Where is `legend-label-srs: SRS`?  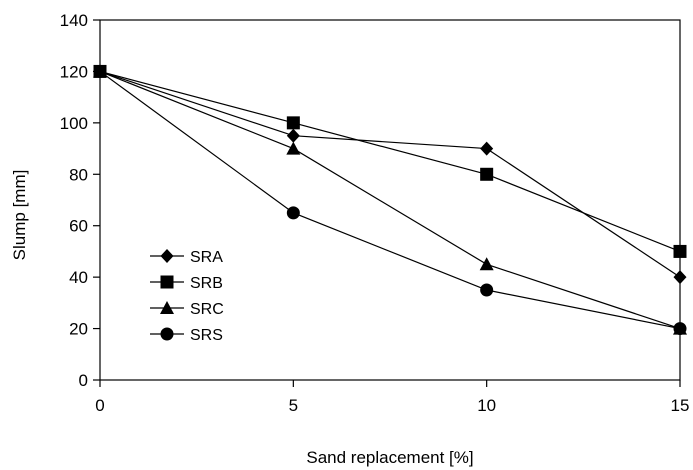
legend-label-srs: SRS is located at coordinates (206, 335).